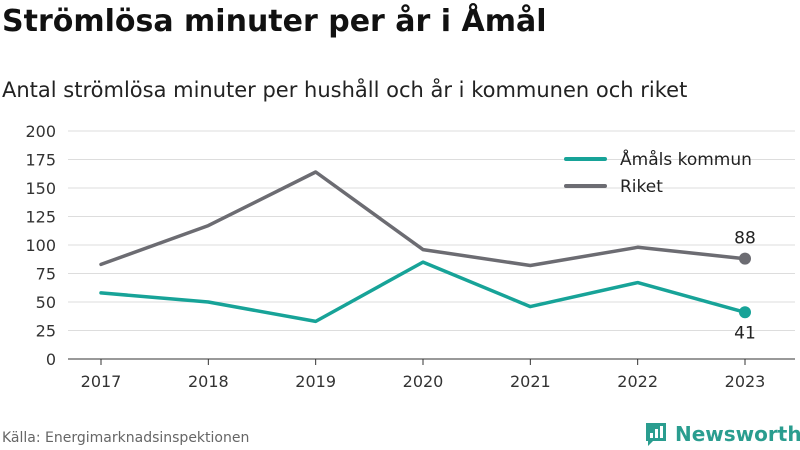  What do you see at coordinates (274, 21) in the screenshot?
I see `chart-title: Strömlösa minuter per år i Åmål` at bounding box center [274, 21].